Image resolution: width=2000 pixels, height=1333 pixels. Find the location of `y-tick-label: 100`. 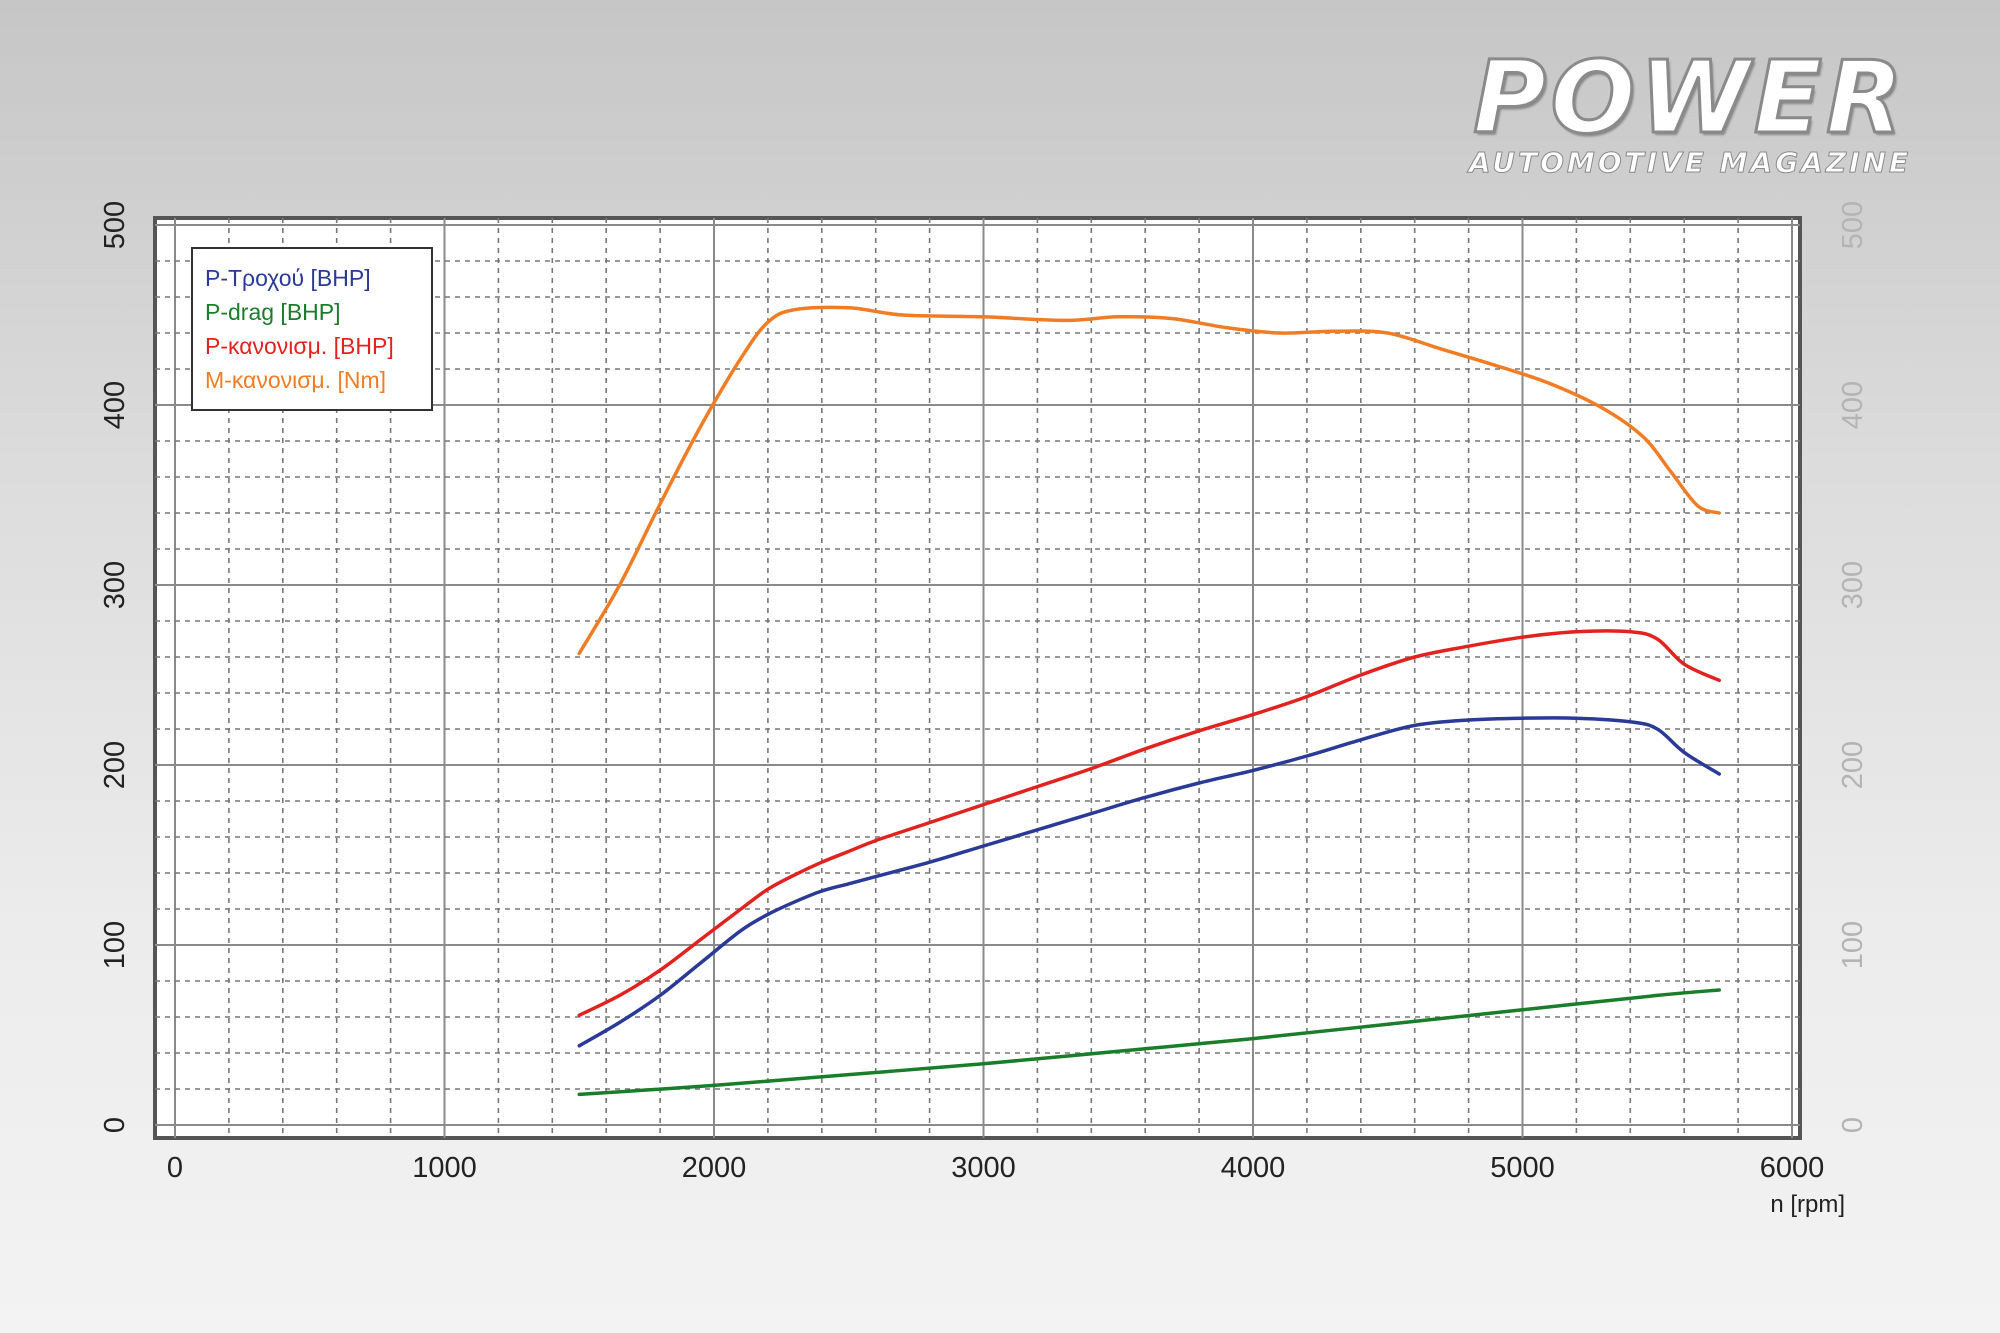

y-tick-label: 100 is located at coordinates (115, 945).